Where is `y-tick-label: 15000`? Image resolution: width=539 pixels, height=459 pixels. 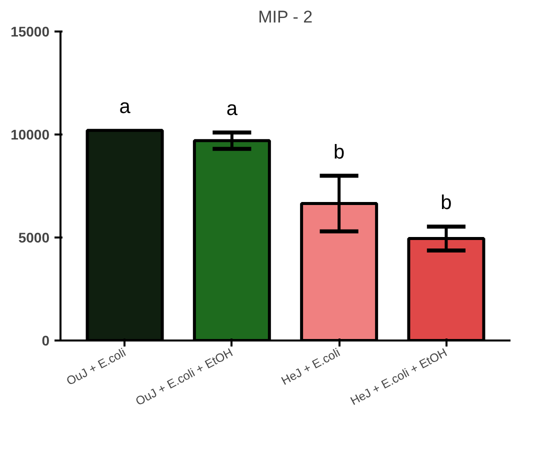 y-tick-label: 15000 is located at coordinates (30, 32).